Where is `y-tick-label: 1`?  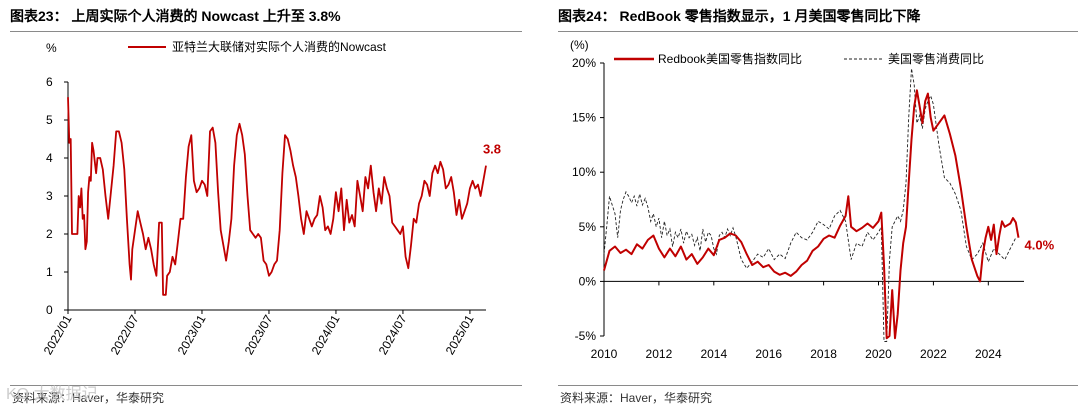 y-tick-label: 1 is located at coordinates (49, 272).